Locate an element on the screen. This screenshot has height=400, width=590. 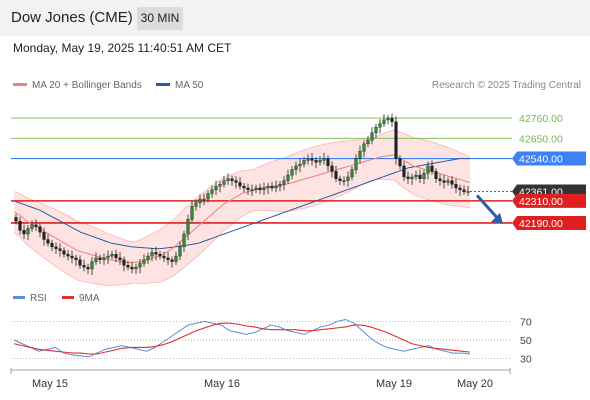
rsi-tick-label: 70 is located at coordinates (526, 322).